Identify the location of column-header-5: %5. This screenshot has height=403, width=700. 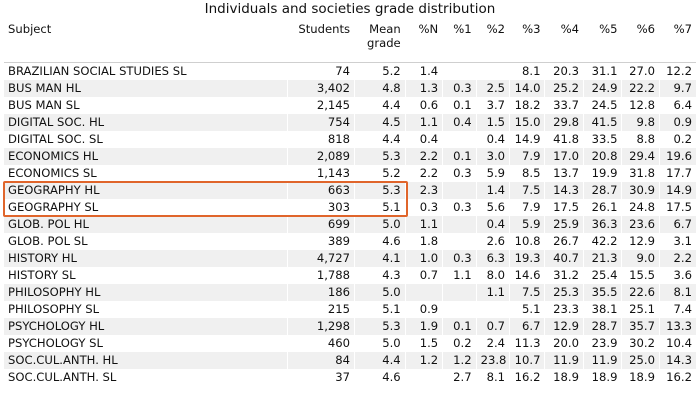
(602, 41).